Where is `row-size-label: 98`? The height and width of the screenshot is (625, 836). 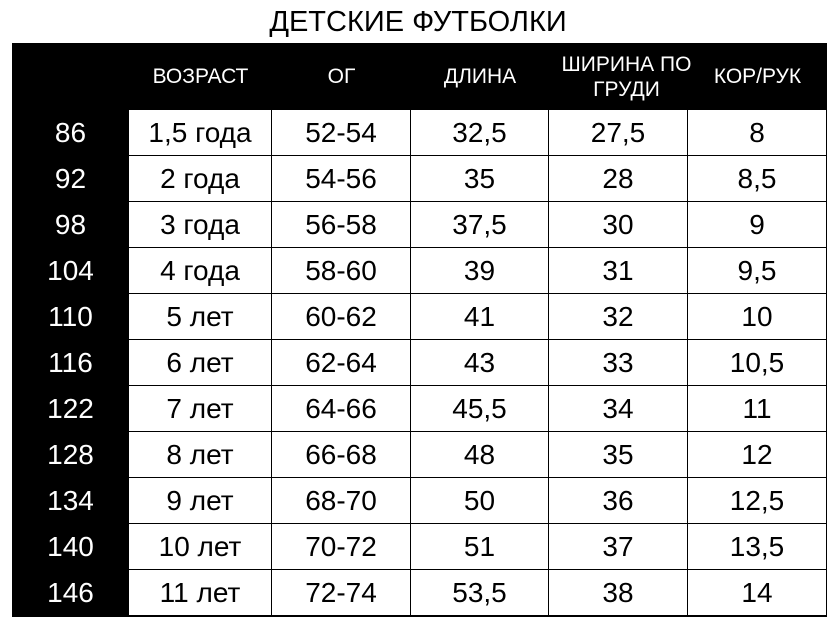
row-size-label: 98 is located at coordinates (70, 224).